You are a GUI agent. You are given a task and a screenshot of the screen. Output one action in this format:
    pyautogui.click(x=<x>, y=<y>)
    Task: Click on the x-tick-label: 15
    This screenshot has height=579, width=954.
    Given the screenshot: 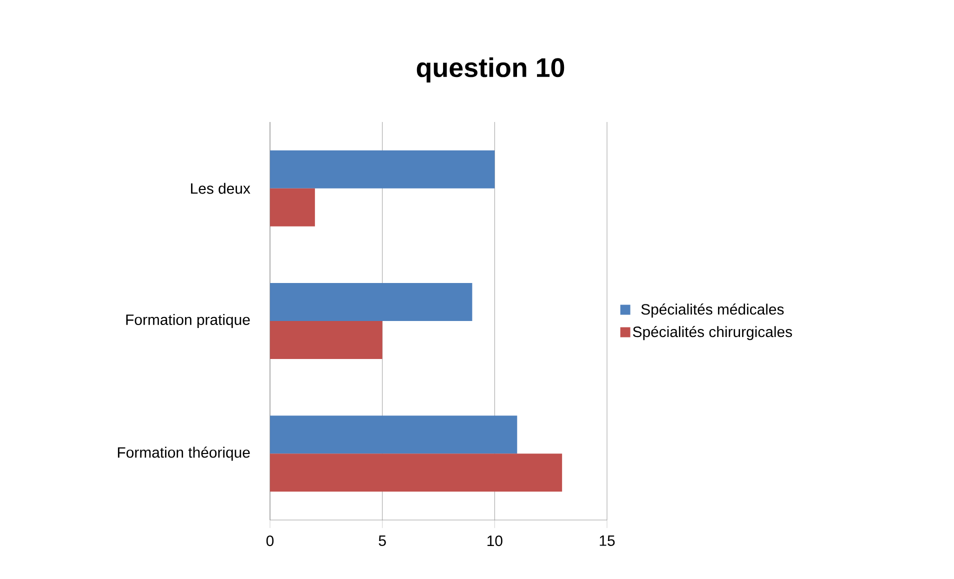 What is the action you would take?
    pyautogui.click(x=607, y=541)
    